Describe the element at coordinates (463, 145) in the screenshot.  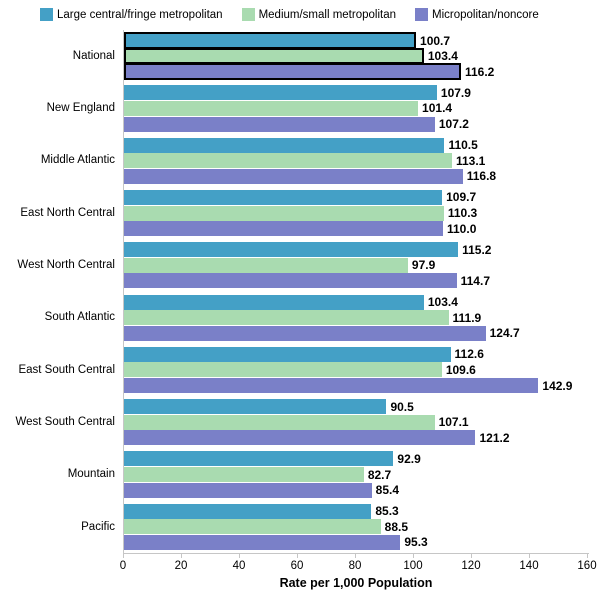
I see `value-label: 110.5` at that location.